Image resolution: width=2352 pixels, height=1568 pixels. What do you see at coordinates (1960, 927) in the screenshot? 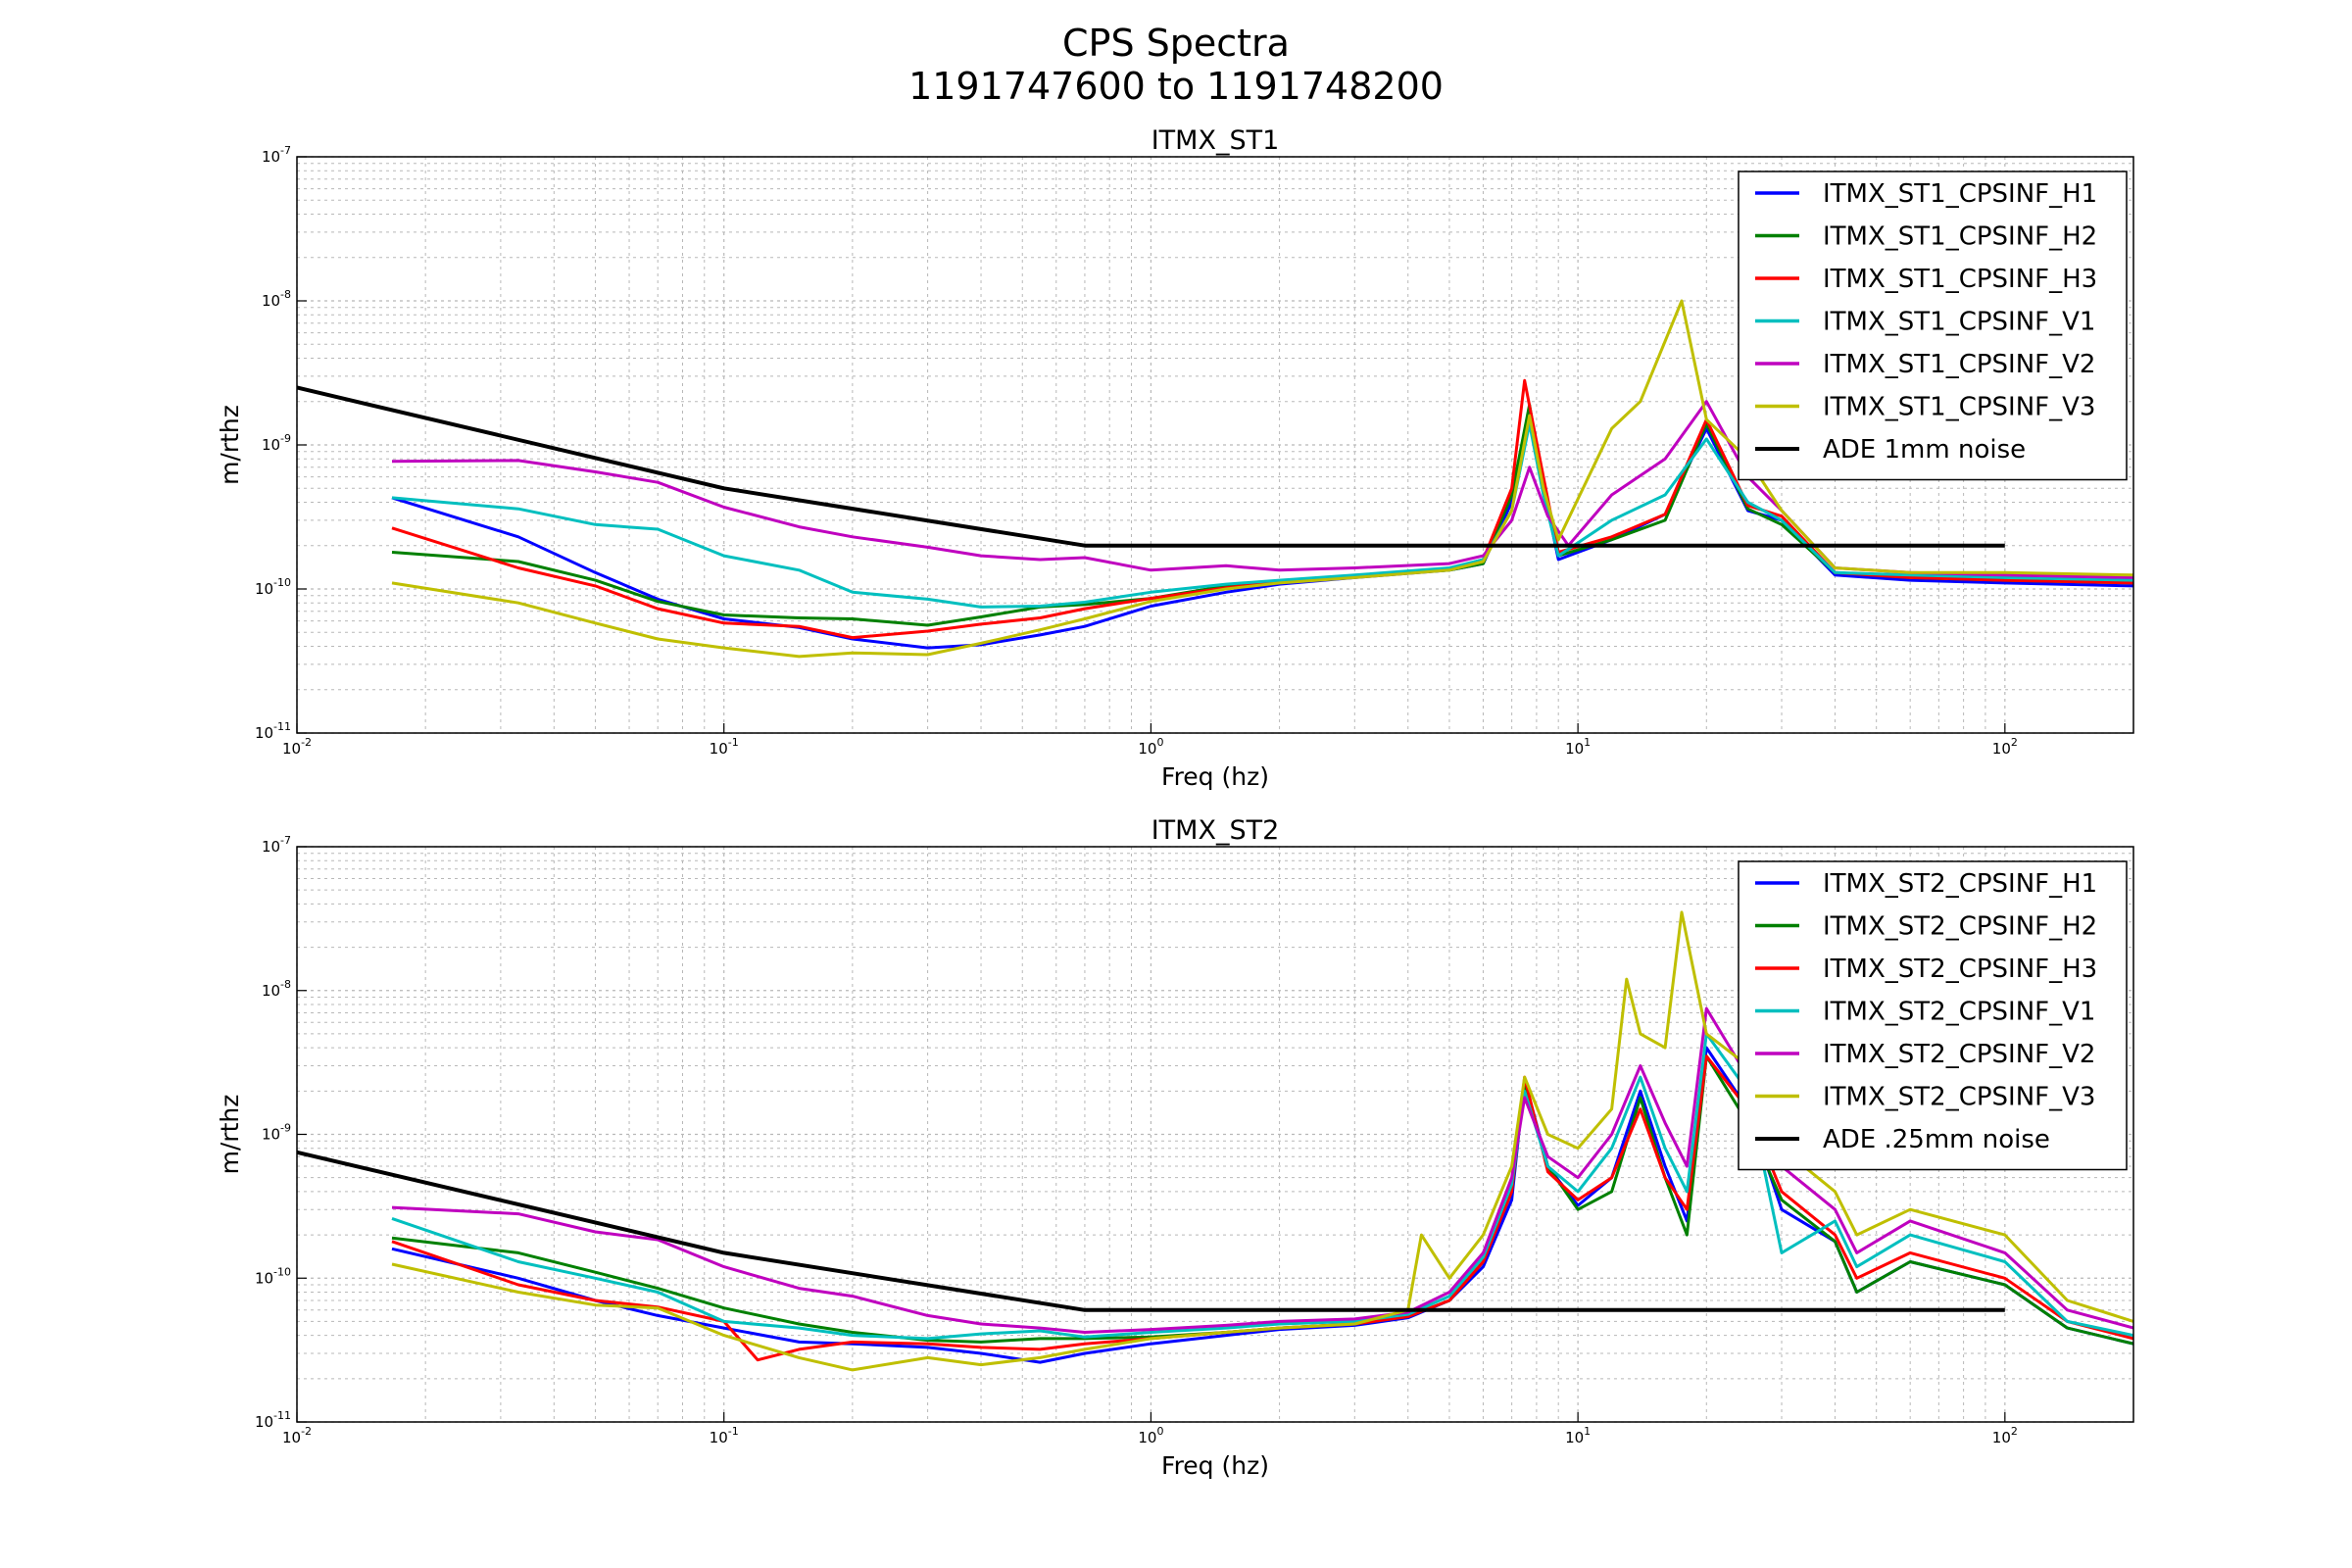
I see `legend-label: ITMX_ST2_CPSINF_H2` at bounding box center [1960, 927].